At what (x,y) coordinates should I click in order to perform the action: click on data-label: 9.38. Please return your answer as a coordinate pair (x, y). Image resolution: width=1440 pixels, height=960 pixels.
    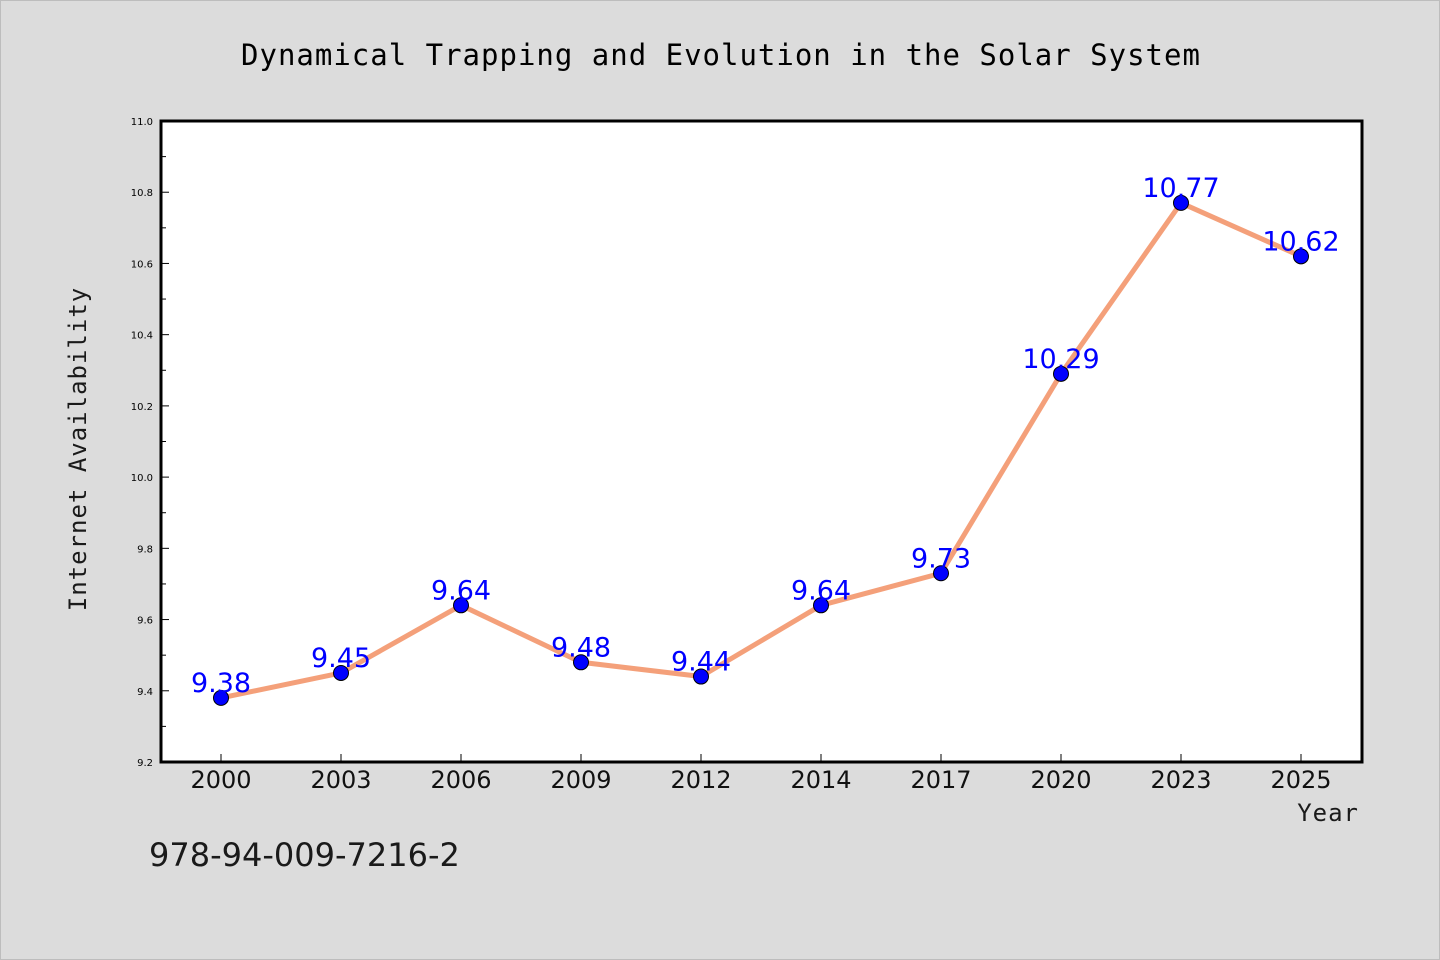
    Looking at the image, I should click on (221, 683).